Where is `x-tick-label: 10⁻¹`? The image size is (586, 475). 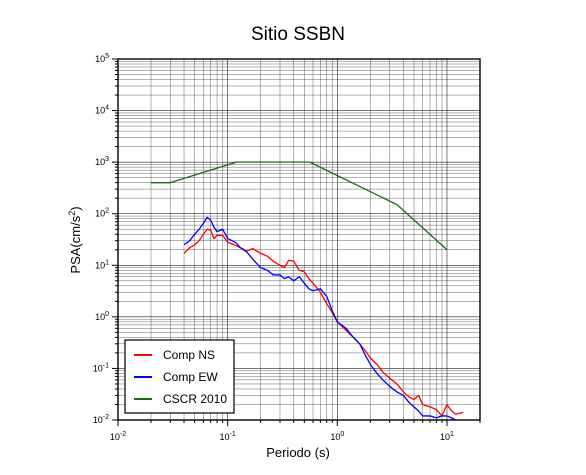
x-tick-label: 10⁻¹ is located at coordinates (228, 436).